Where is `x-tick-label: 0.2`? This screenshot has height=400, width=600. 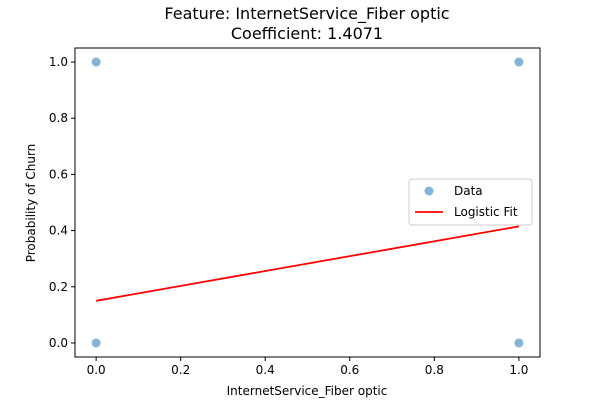
x-tick-label: 0.2 is located at coordinates (180, 370).